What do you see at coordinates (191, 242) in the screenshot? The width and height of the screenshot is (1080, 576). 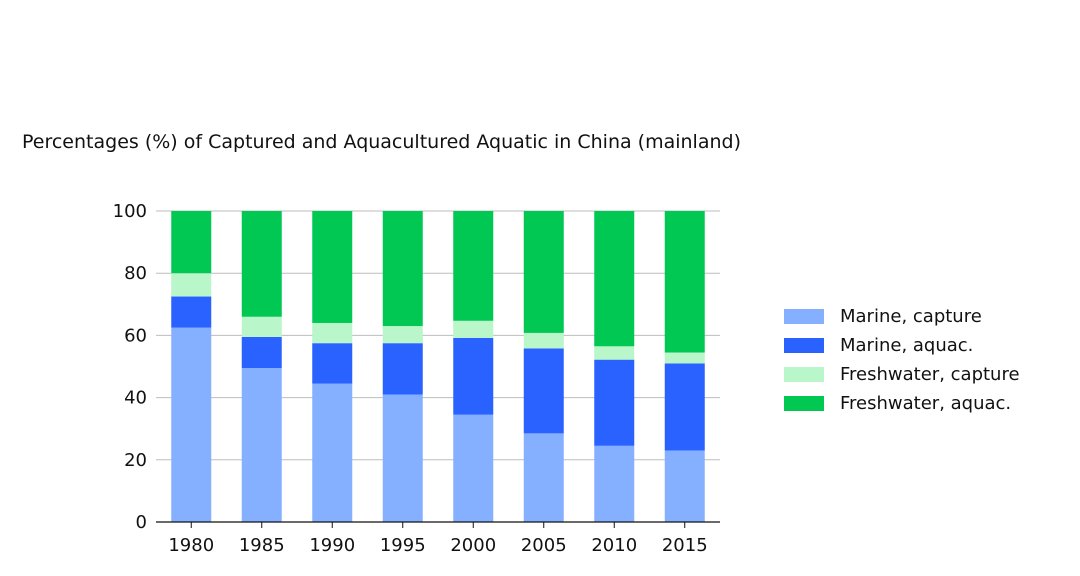 I see `bar-1980-freshwater-aquac` at bounding box center [191, 242].